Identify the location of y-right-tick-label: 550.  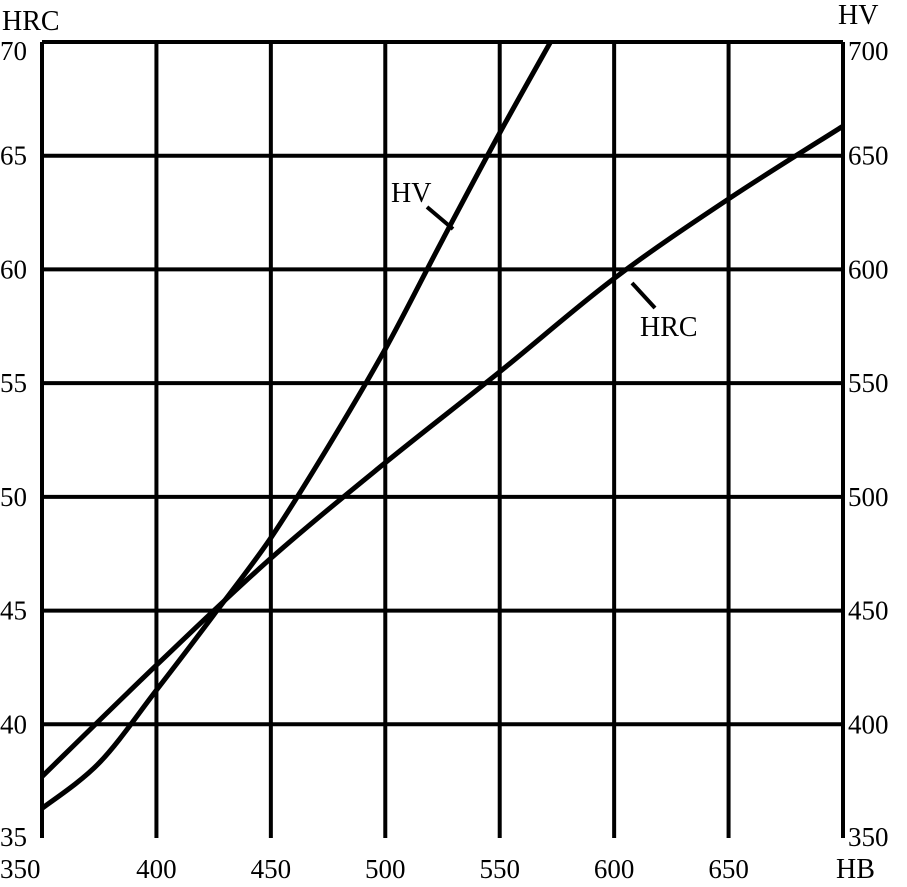
(868, 383).